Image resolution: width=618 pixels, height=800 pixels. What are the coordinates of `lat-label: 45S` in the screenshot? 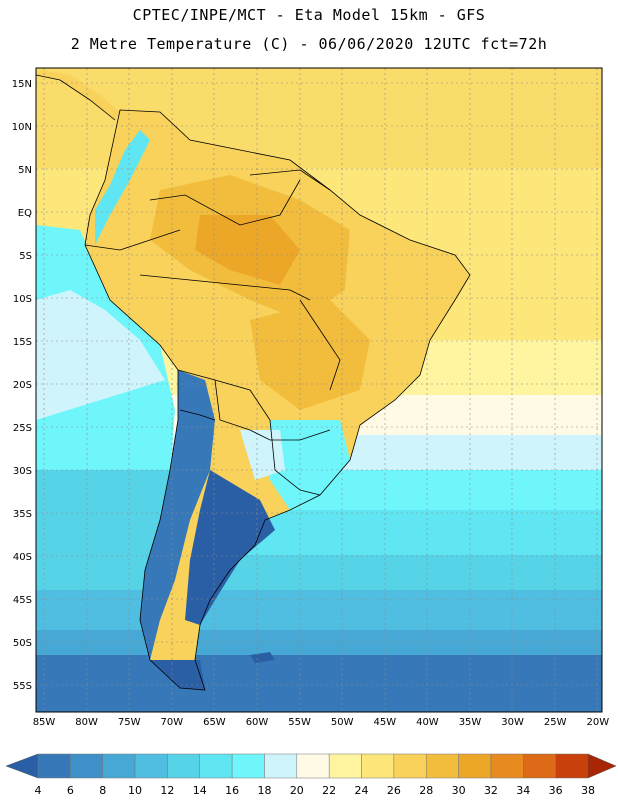 It's located at (22, 600).